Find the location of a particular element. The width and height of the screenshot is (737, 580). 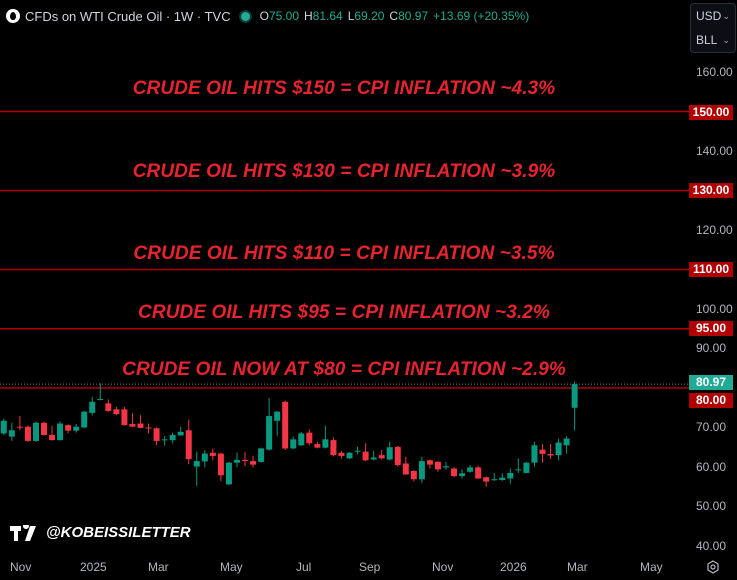

price-change: +13.69 (+20.35%) is located at coordinates (481, 16).